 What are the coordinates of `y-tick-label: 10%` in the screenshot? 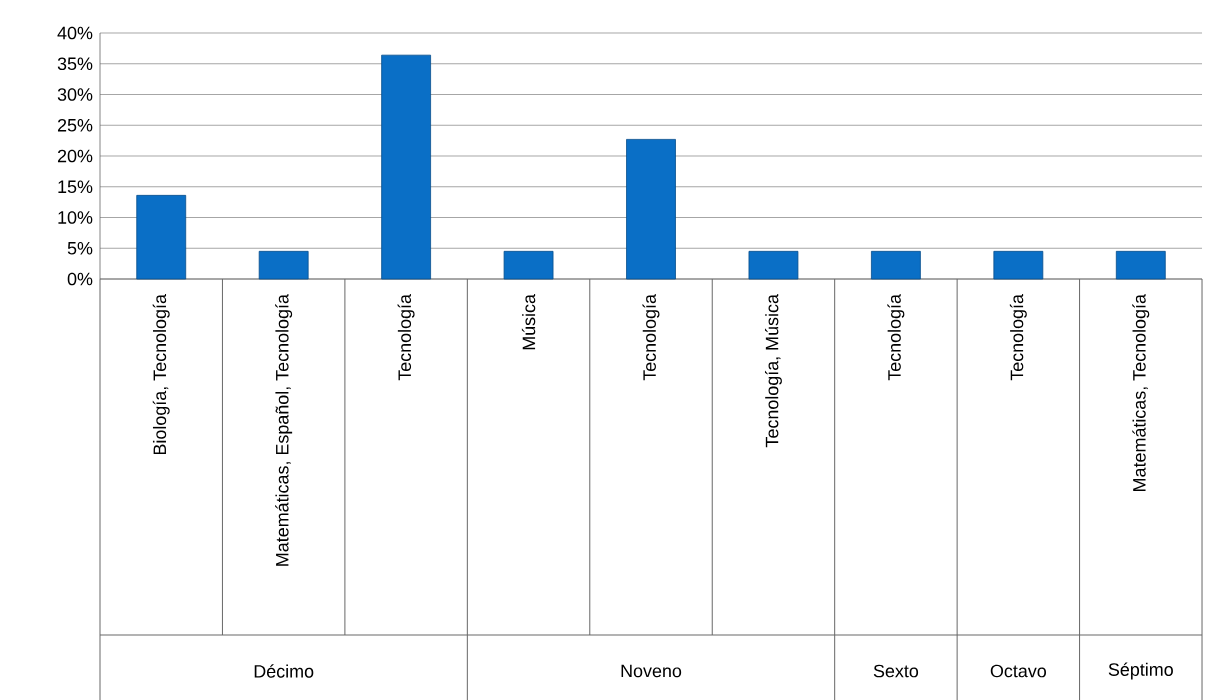 It's located at (75, 217).